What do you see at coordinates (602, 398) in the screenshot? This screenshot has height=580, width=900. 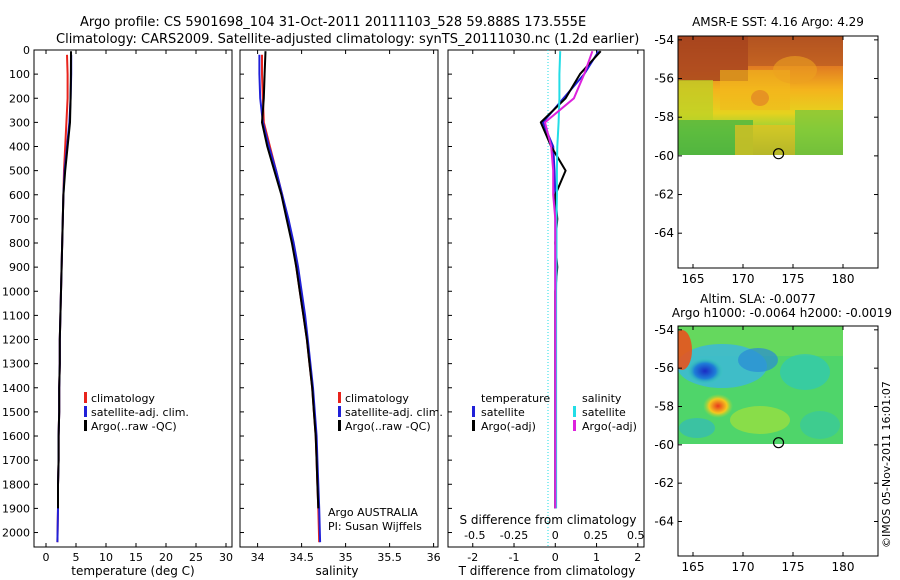 I see `legend-title-salinity: salinity` at bounding box center [602, 398].